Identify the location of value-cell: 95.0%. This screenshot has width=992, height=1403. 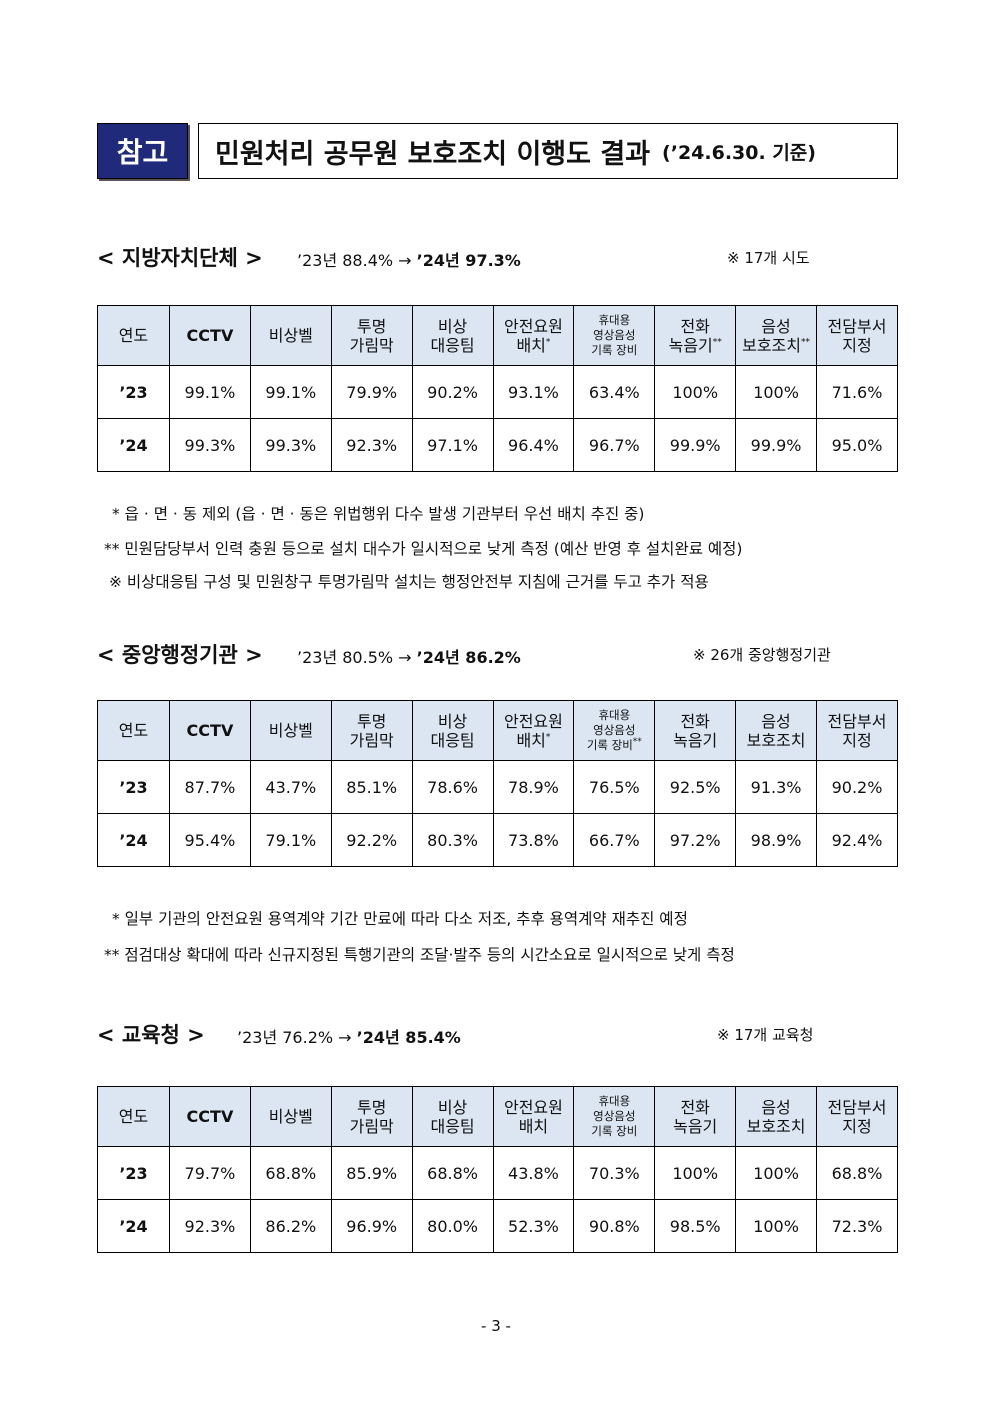
(857, 445).